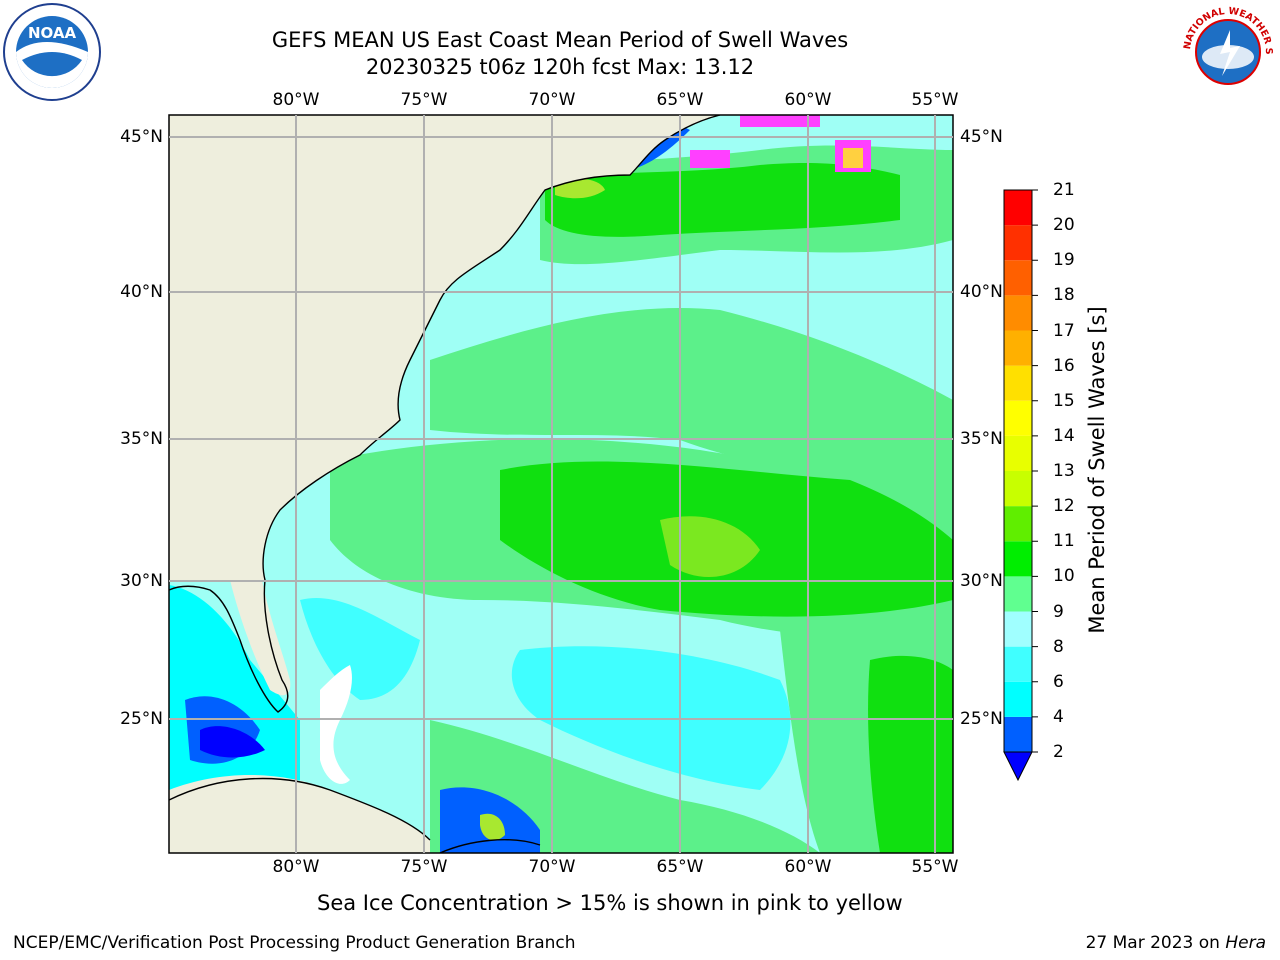 The height and width of the screenshot is (960, 1280). What do you see at coordinates (52, 33) in the screenshot?
I see `noaa-logo-text: NOAA` at bounding box center [52, 33].